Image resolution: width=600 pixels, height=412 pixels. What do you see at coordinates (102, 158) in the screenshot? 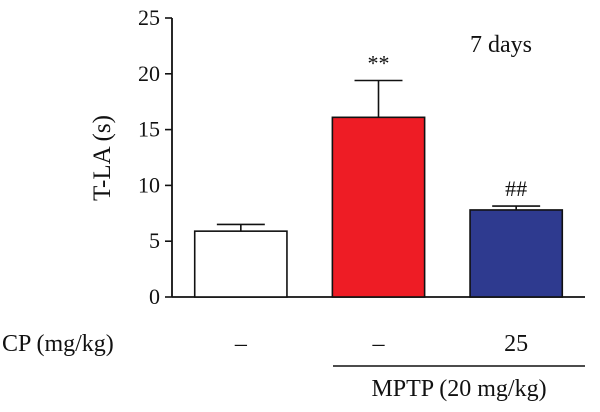
I see `y-axis-title: T-LA (s)` at bounding box center [102, 158].